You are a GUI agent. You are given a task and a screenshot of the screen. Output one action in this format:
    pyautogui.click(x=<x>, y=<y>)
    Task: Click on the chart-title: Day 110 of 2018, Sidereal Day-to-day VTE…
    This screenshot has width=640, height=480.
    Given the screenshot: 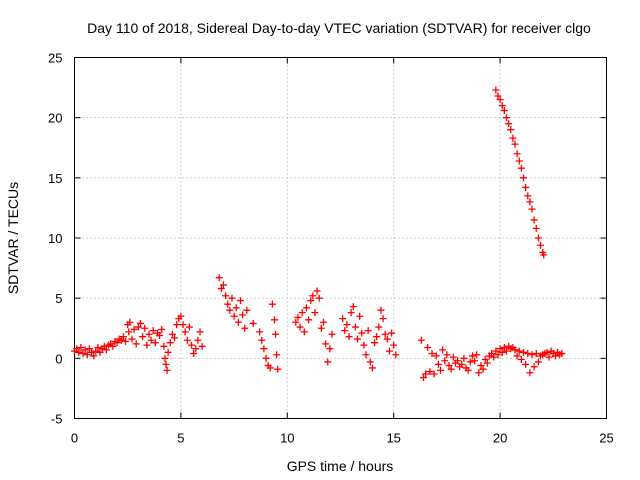 What is the action you would take?
    pyautogui.click(x=339, y=28)
    